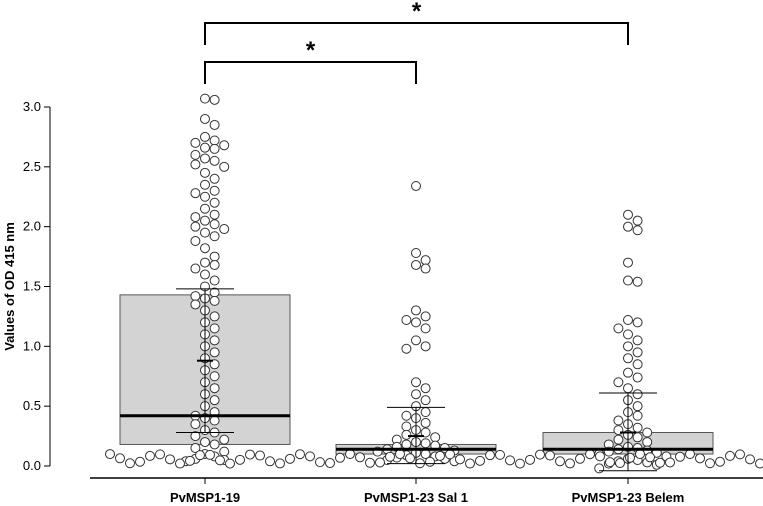 The height and width of the screenshot is (506, 763). What do you see at coordinates (205, 497) in the screenshot?
I see `x-tick-label: PvMSP1-19` at bounding box center [205, 497].